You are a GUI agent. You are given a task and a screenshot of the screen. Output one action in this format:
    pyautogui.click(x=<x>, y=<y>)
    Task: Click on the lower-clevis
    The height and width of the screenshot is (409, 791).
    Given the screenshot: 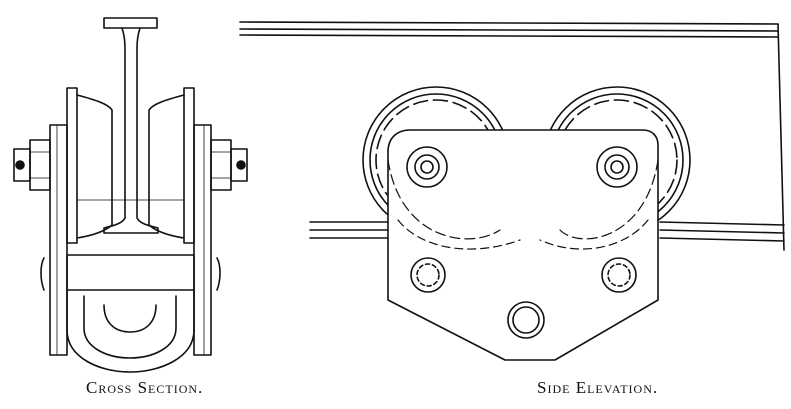 What is the action you would take?
    pyautogui.click(x=130, y=313)
    